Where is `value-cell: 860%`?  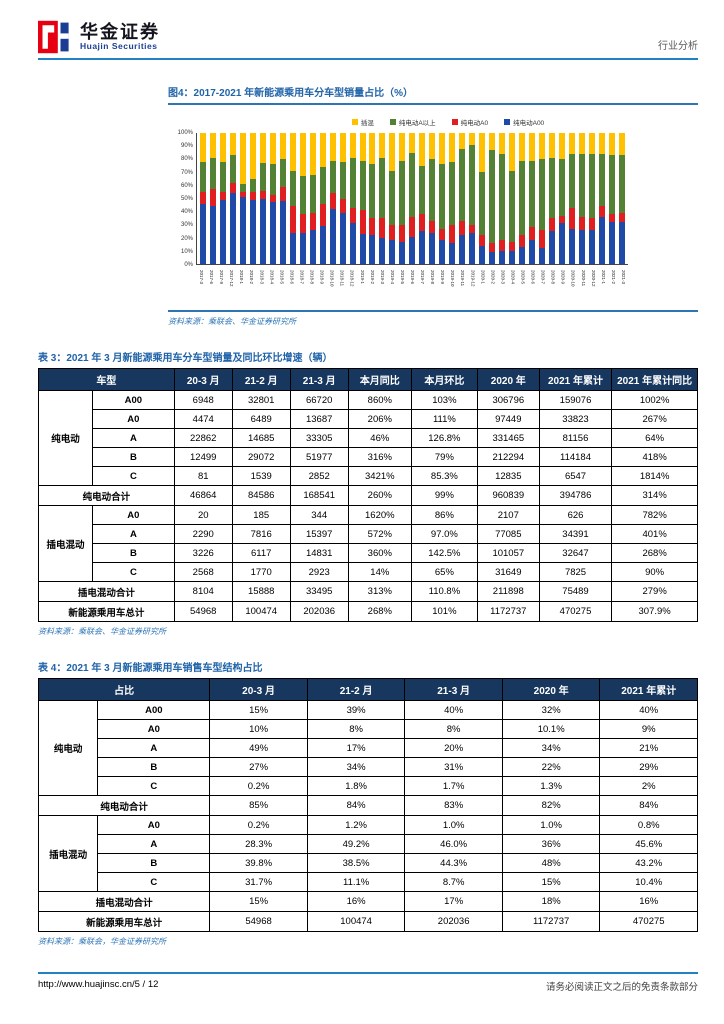
value-cell: 860% is located at coordinates (379, 400).